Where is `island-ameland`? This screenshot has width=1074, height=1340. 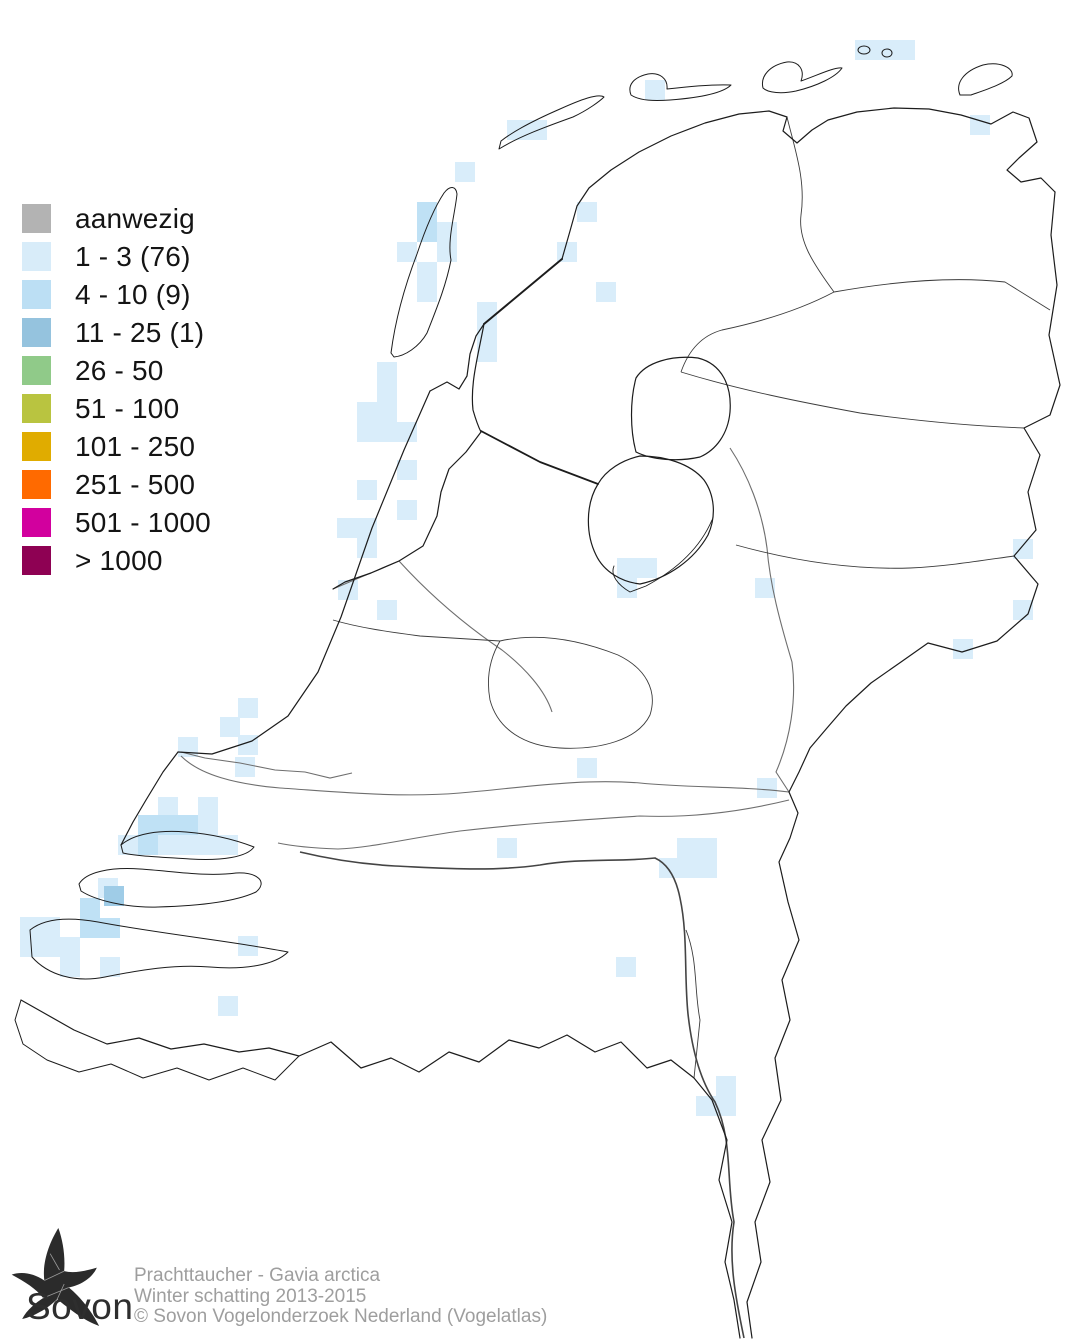
island-ameland is located at coordinates (802, 77).